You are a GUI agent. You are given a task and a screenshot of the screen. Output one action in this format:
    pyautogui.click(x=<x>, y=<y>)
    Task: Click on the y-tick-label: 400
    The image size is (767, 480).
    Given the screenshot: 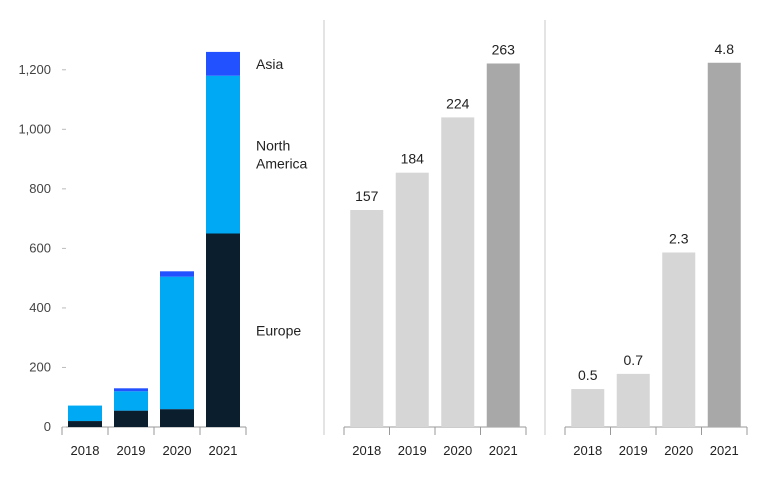 What is the action you would take?
    pyautogui.click(x=40, y=307)
    